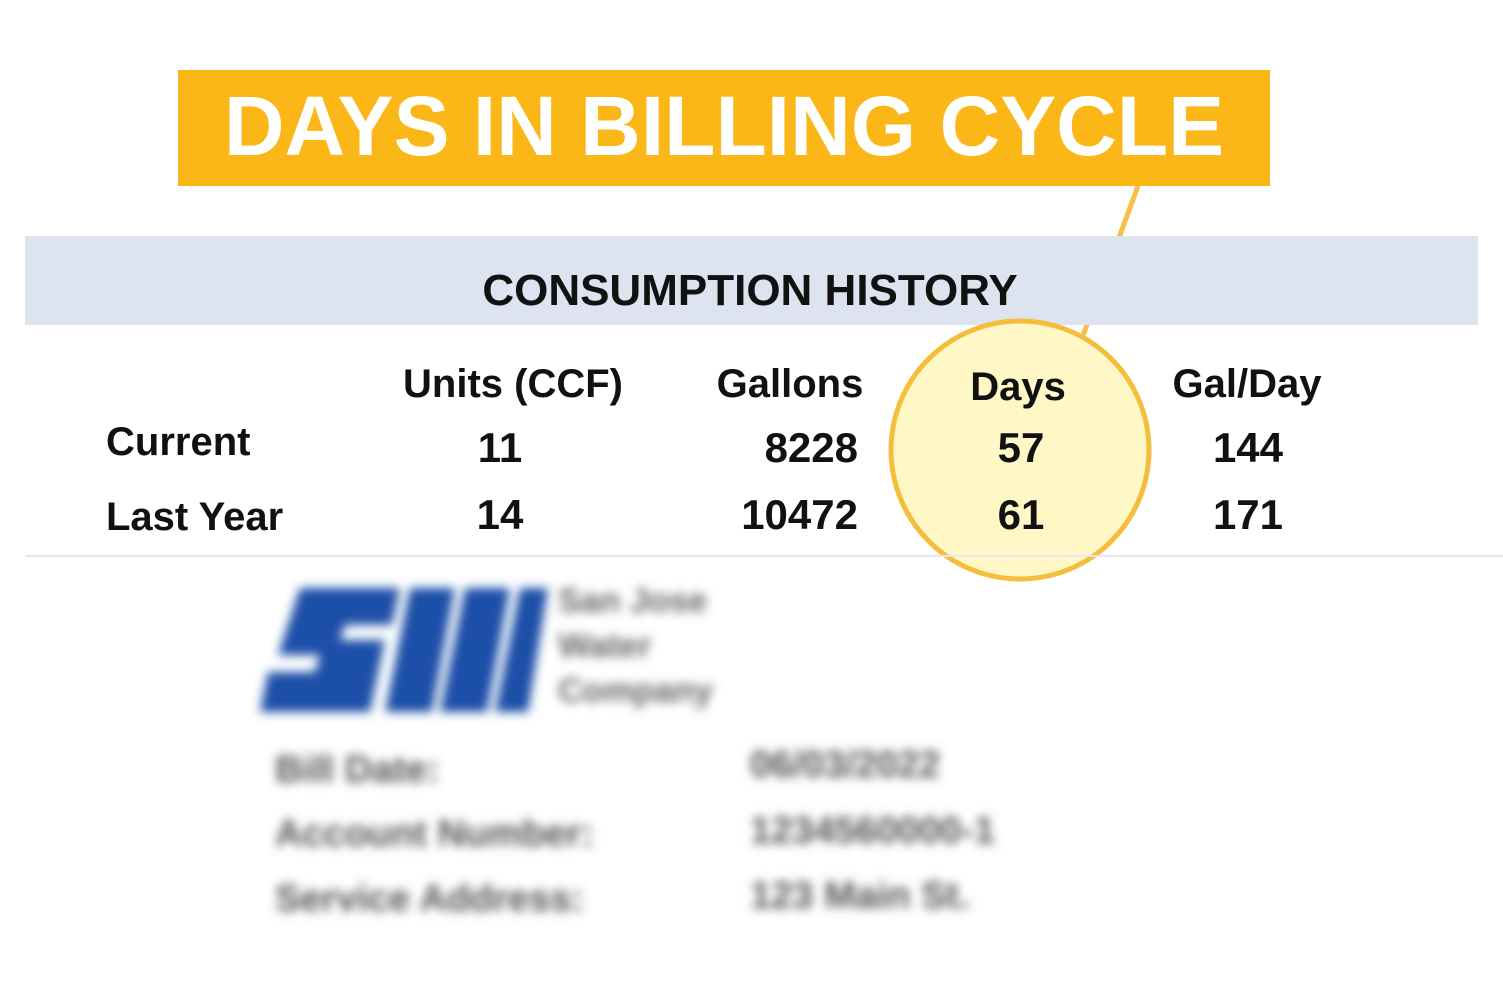  I want to click on row-label: Current, so click(178, 442).